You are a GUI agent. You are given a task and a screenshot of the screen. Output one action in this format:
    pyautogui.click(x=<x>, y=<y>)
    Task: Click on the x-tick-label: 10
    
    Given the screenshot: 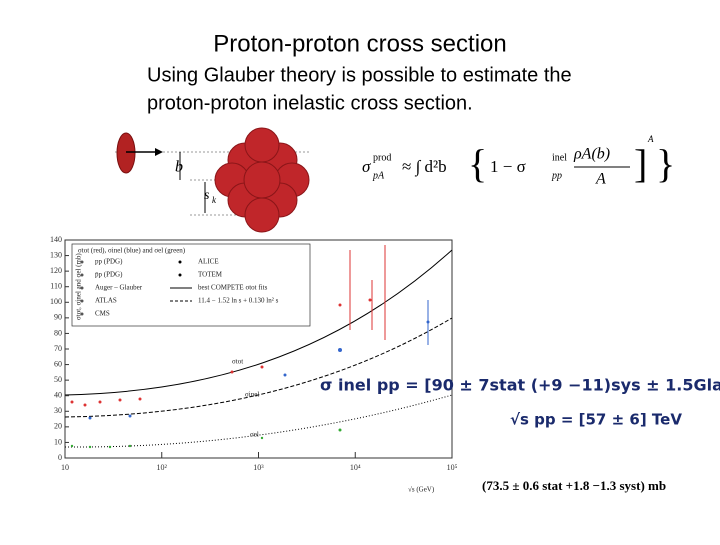 What is the action you would take?
    pyautogui.click(x=65, y=467)
    